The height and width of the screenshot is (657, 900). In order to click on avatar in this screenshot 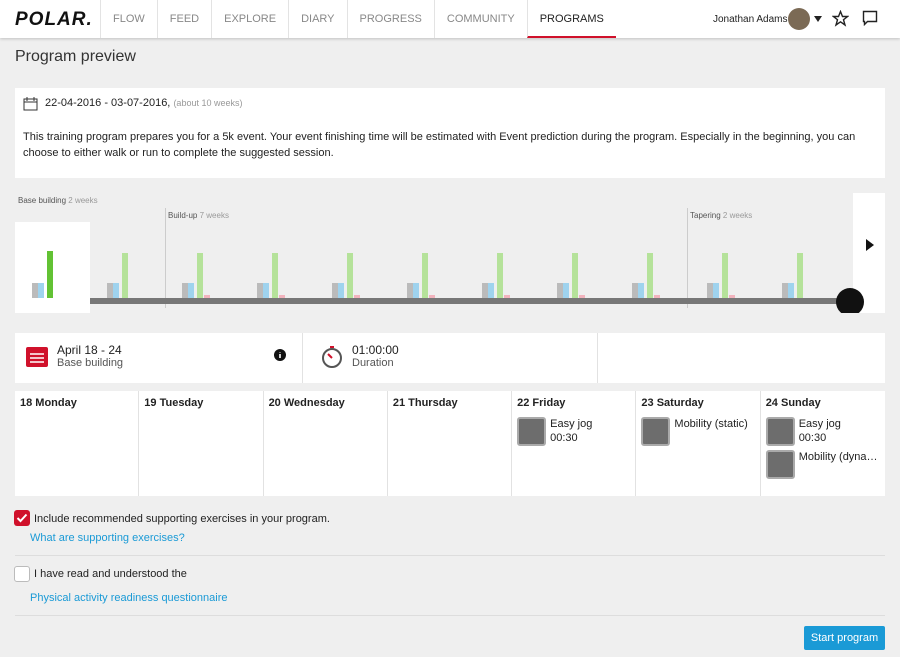, I will do `click(799, 19)`.